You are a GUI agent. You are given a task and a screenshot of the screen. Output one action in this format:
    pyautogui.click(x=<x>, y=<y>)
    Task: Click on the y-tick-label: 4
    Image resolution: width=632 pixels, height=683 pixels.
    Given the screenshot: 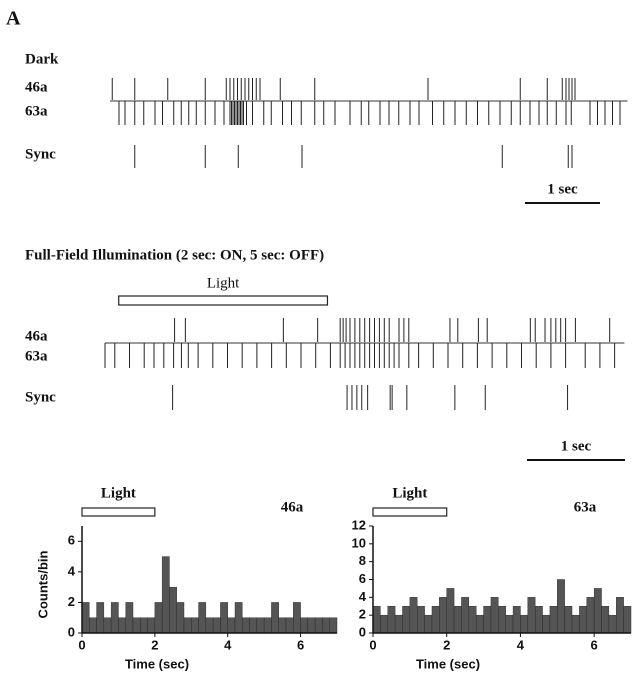 What is the action you would take?
    pyautogui.click(x=363, y=596)
    